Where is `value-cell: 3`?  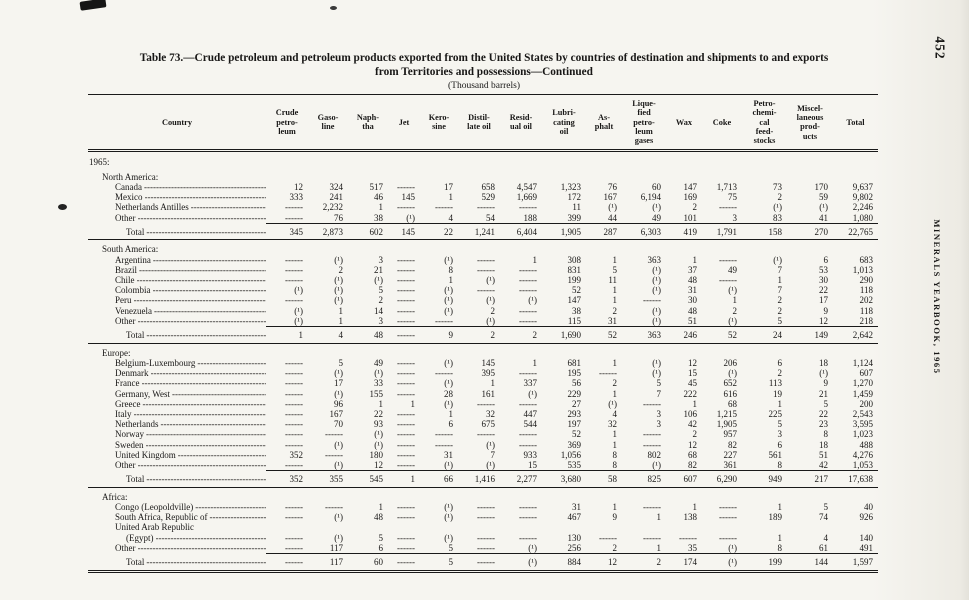 value-cell: 3 is located at coordinates (381, 320).